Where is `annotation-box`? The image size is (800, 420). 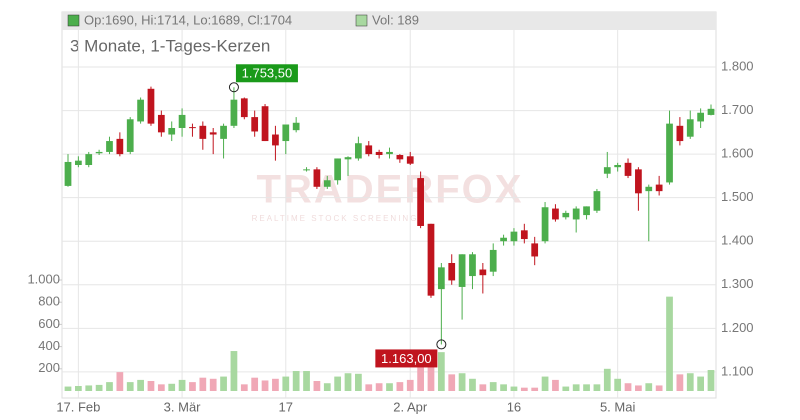
annotation-box is located at coordinates (406, 358).